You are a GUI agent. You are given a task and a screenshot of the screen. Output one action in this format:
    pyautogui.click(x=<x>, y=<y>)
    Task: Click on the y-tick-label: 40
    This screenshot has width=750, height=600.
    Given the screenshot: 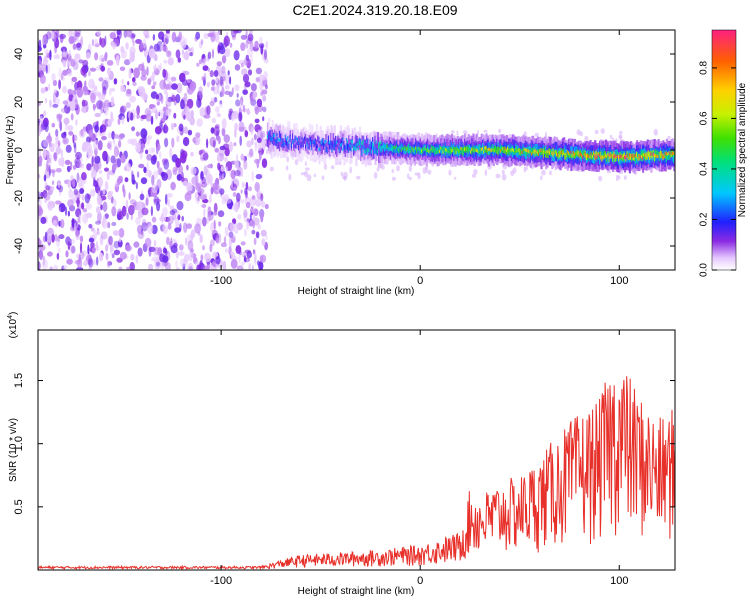 What is the action you would take?
    pyautogui.click(x=19, y=54)
    